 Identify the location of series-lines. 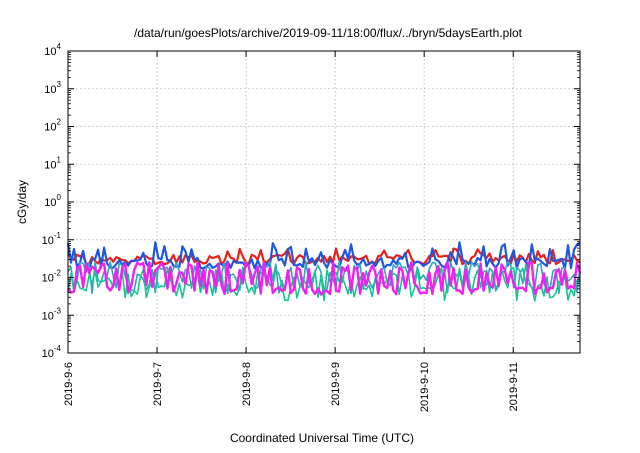
(324, 271).